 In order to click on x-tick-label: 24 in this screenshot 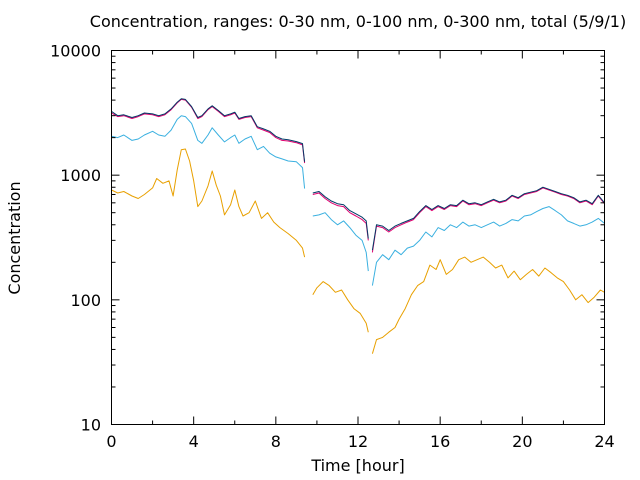, I will do `click(604, 441)`.